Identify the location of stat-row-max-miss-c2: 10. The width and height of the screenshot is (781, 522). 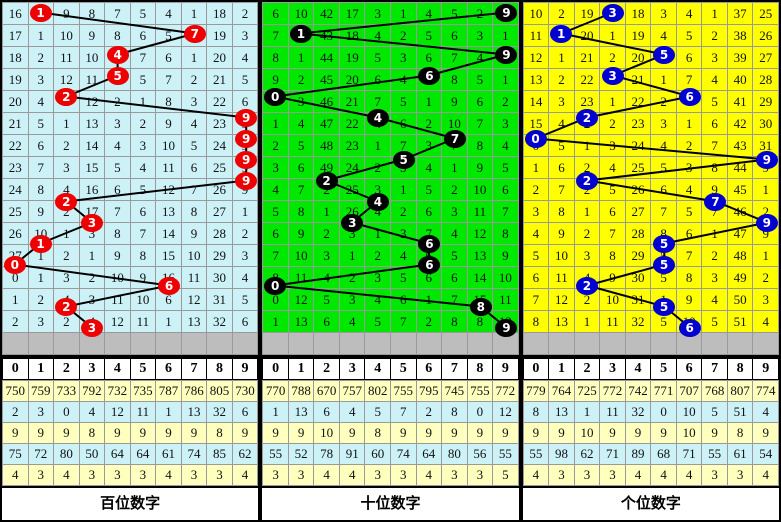
(587, 433).